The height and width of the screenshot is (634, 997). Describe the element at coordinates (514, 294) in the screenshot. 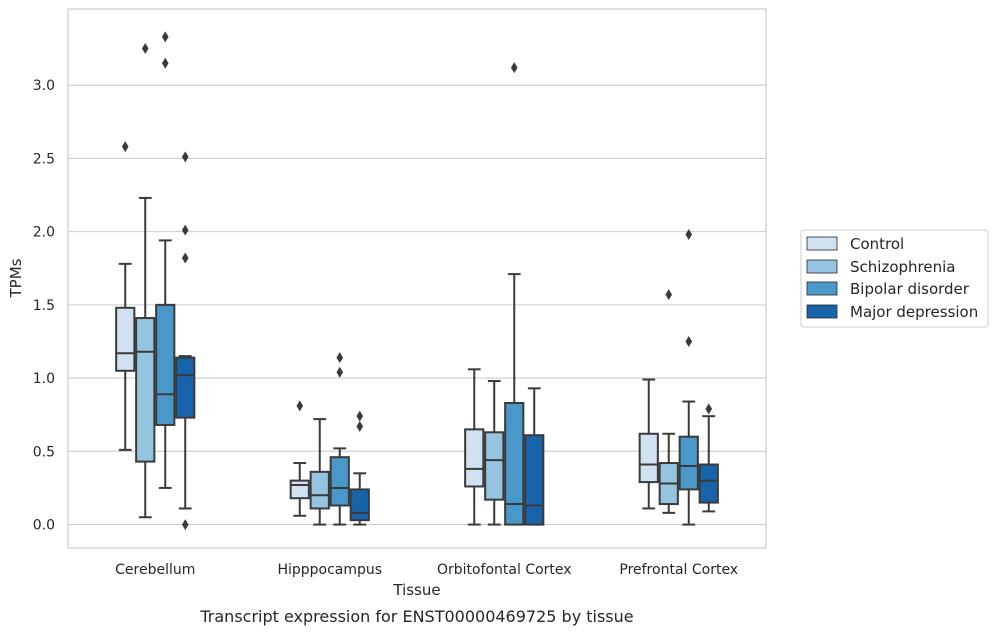

I see `box-bipolar-disorder-orbitofontal-cortex` at that location.